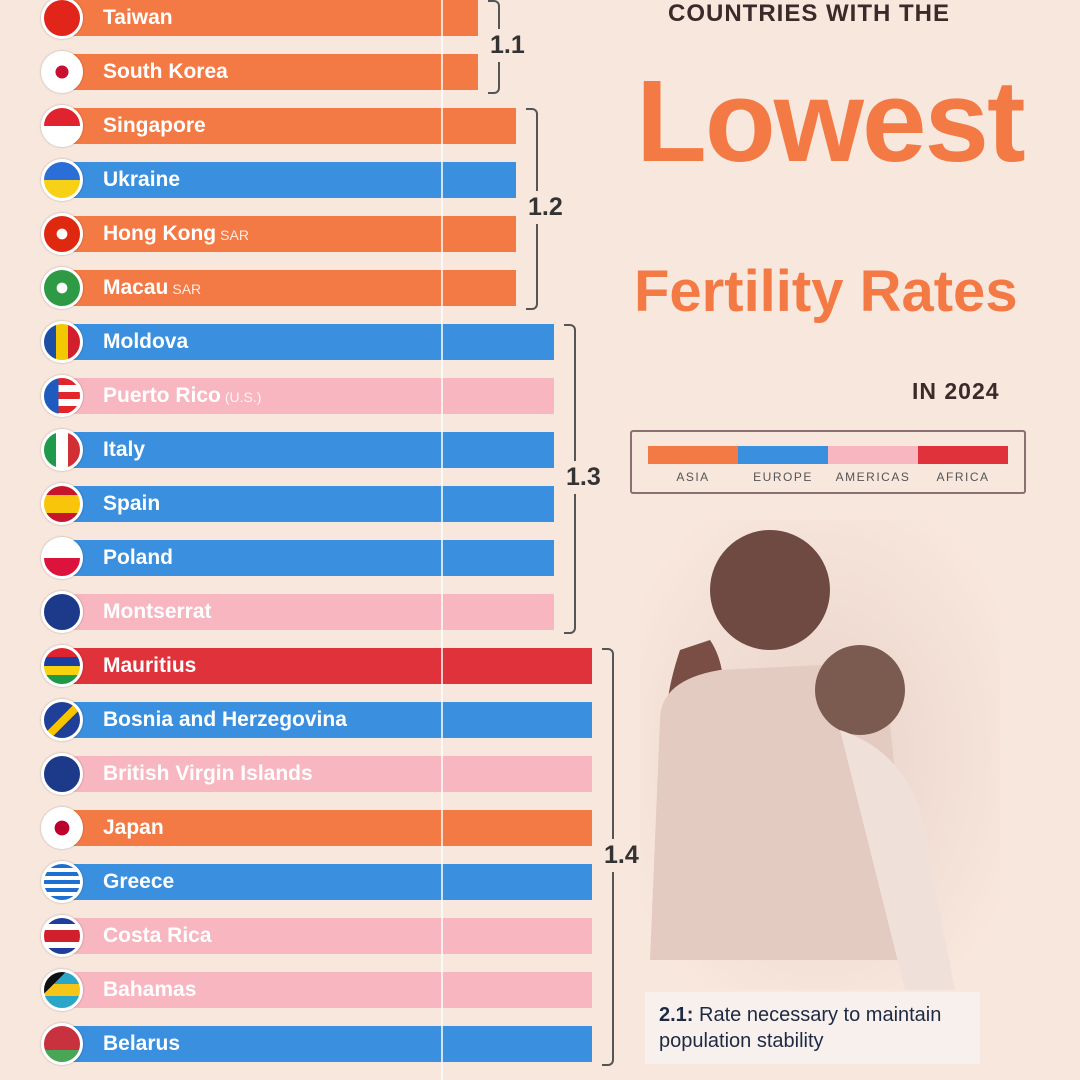 Image resolution: width=1080 pixels, height=1080 pixels. I want to click on bar-costa-rica, so click(331, 936).